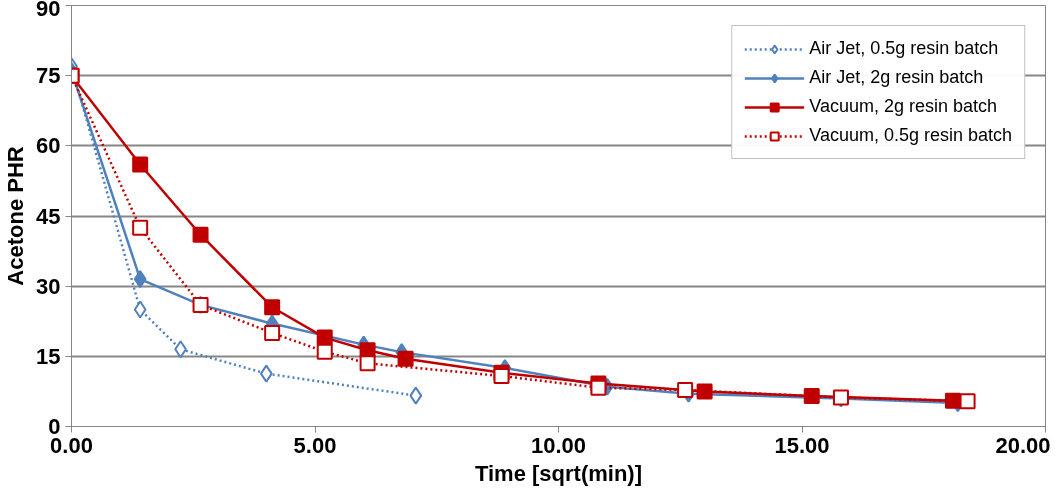 This screenshot has width=1057, height=494. I want to click on y-tick-label: 0, so click(54, 426).